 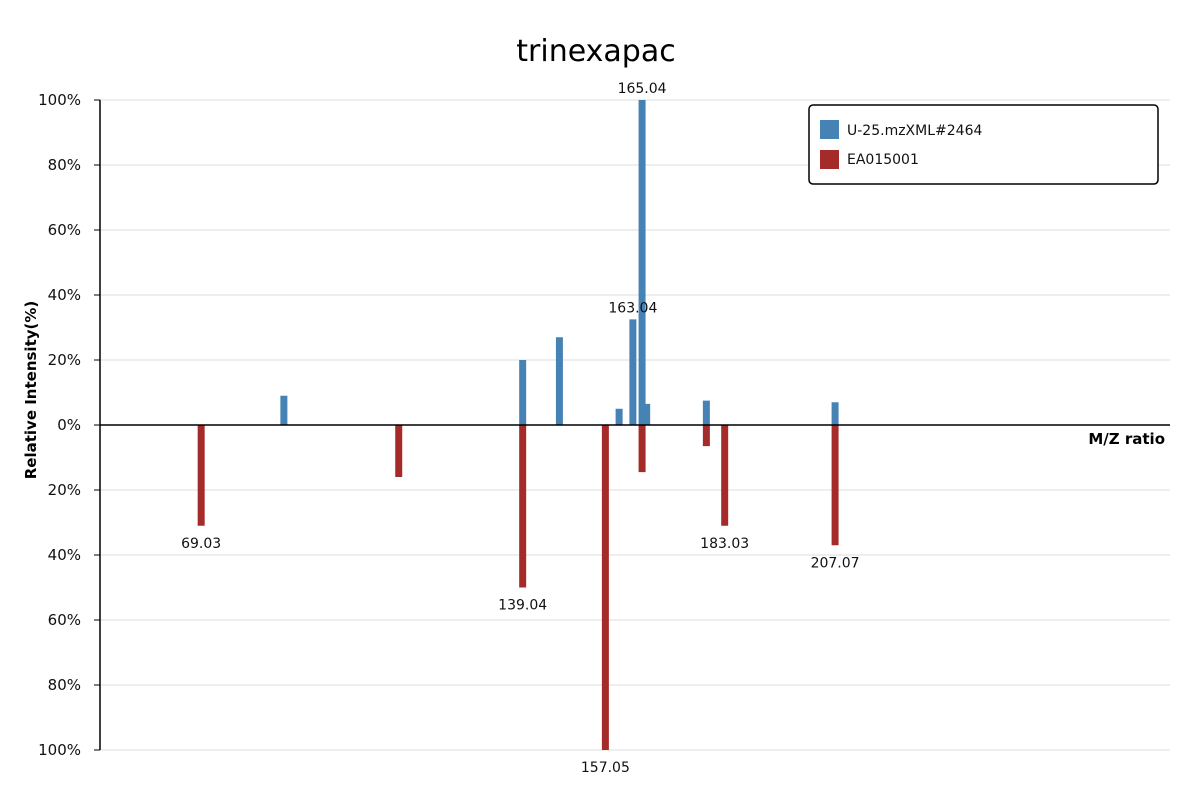 I want to click on y-tick-label: 0%, so click(x=69, y=425).